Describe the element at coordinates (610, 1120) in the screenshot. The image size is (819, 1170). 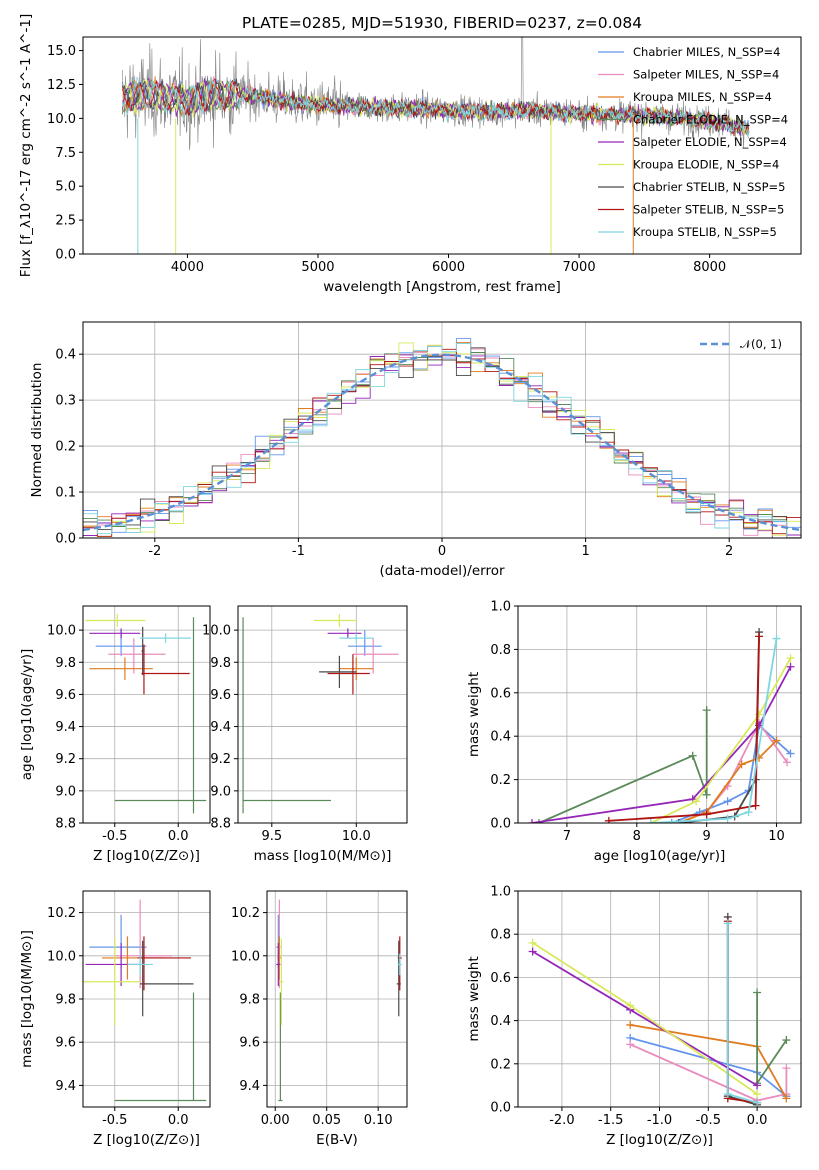
I see `x-tick-label: -1.5` at that location.